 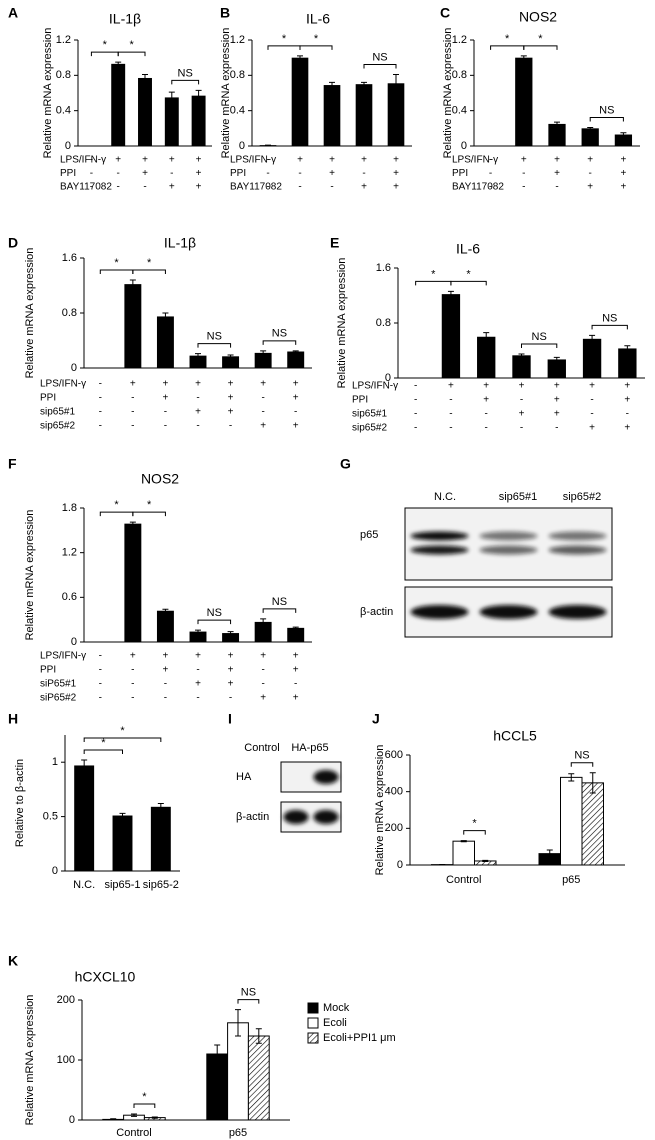 I want to click on panel-letter: H, so click(x=13, y=719).